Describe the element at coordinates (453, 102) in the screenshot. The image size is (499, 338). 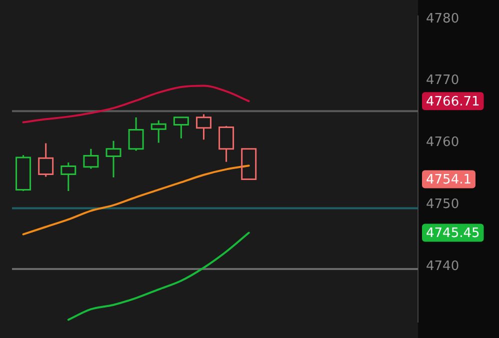
I see `text: 4766.71` at that location.